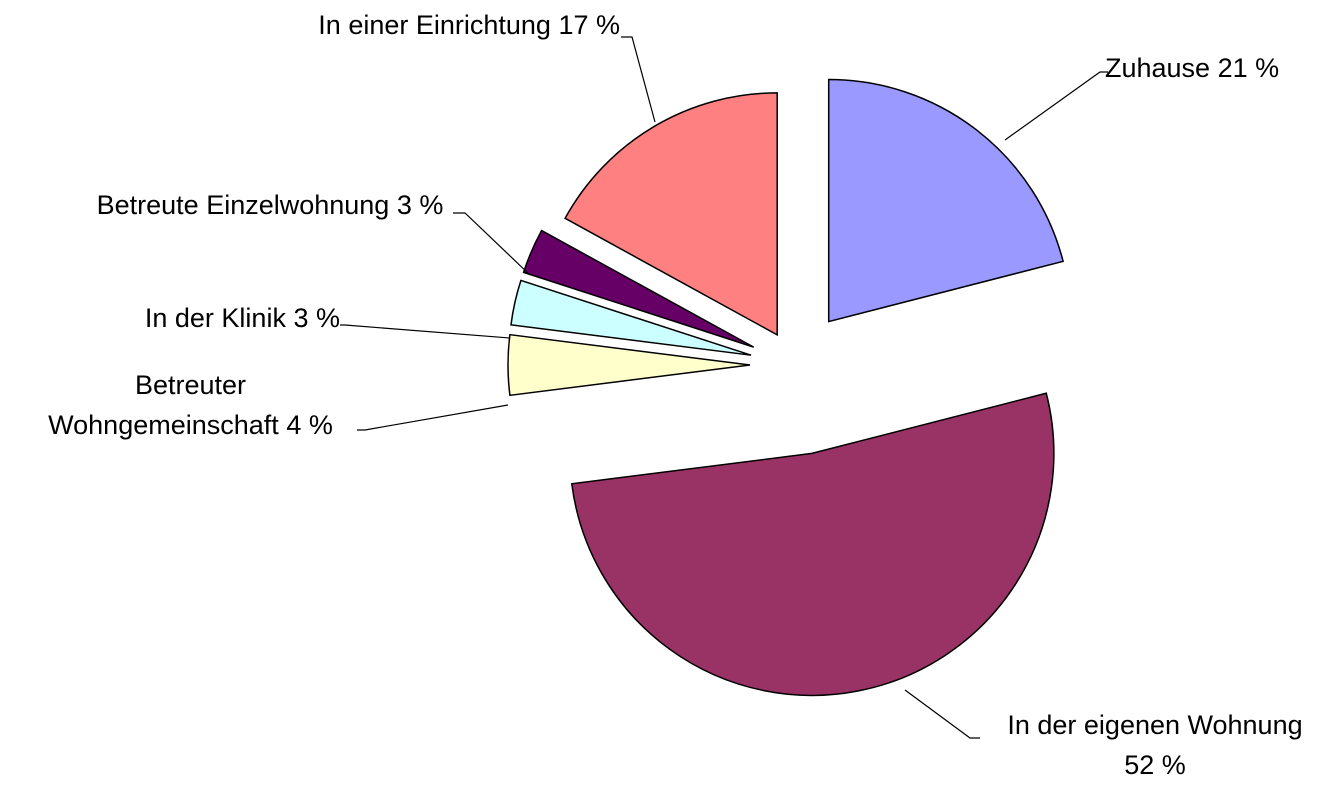 This screenshot has height=785, width=1340. I want to click on category-label: In einer Einrichtung, so click(434, 25).